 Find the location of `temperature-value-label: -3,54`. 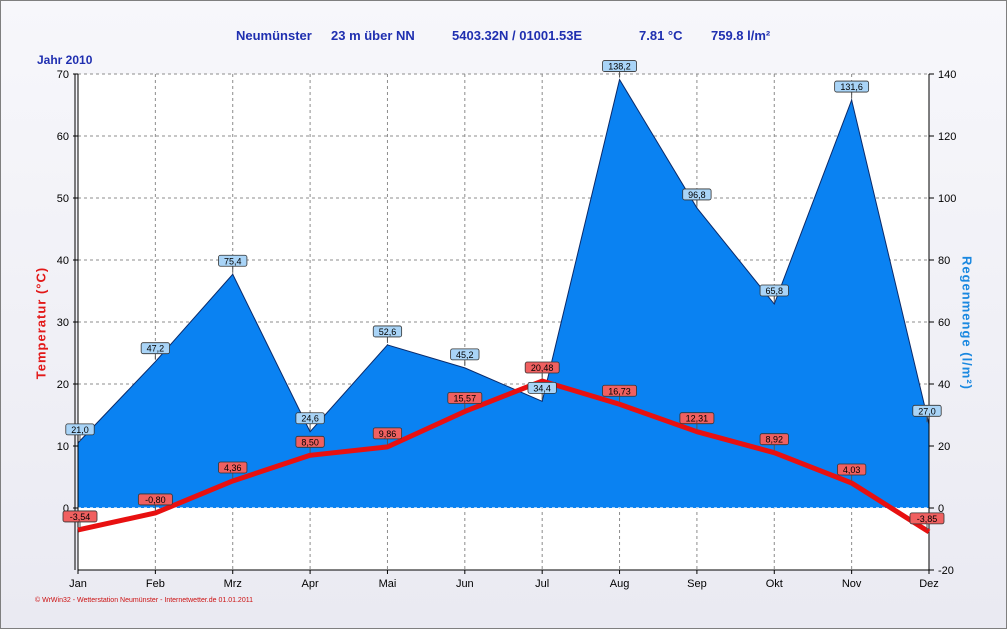

temperature-value-label: -3,54 is located at coordinates (80, 517).